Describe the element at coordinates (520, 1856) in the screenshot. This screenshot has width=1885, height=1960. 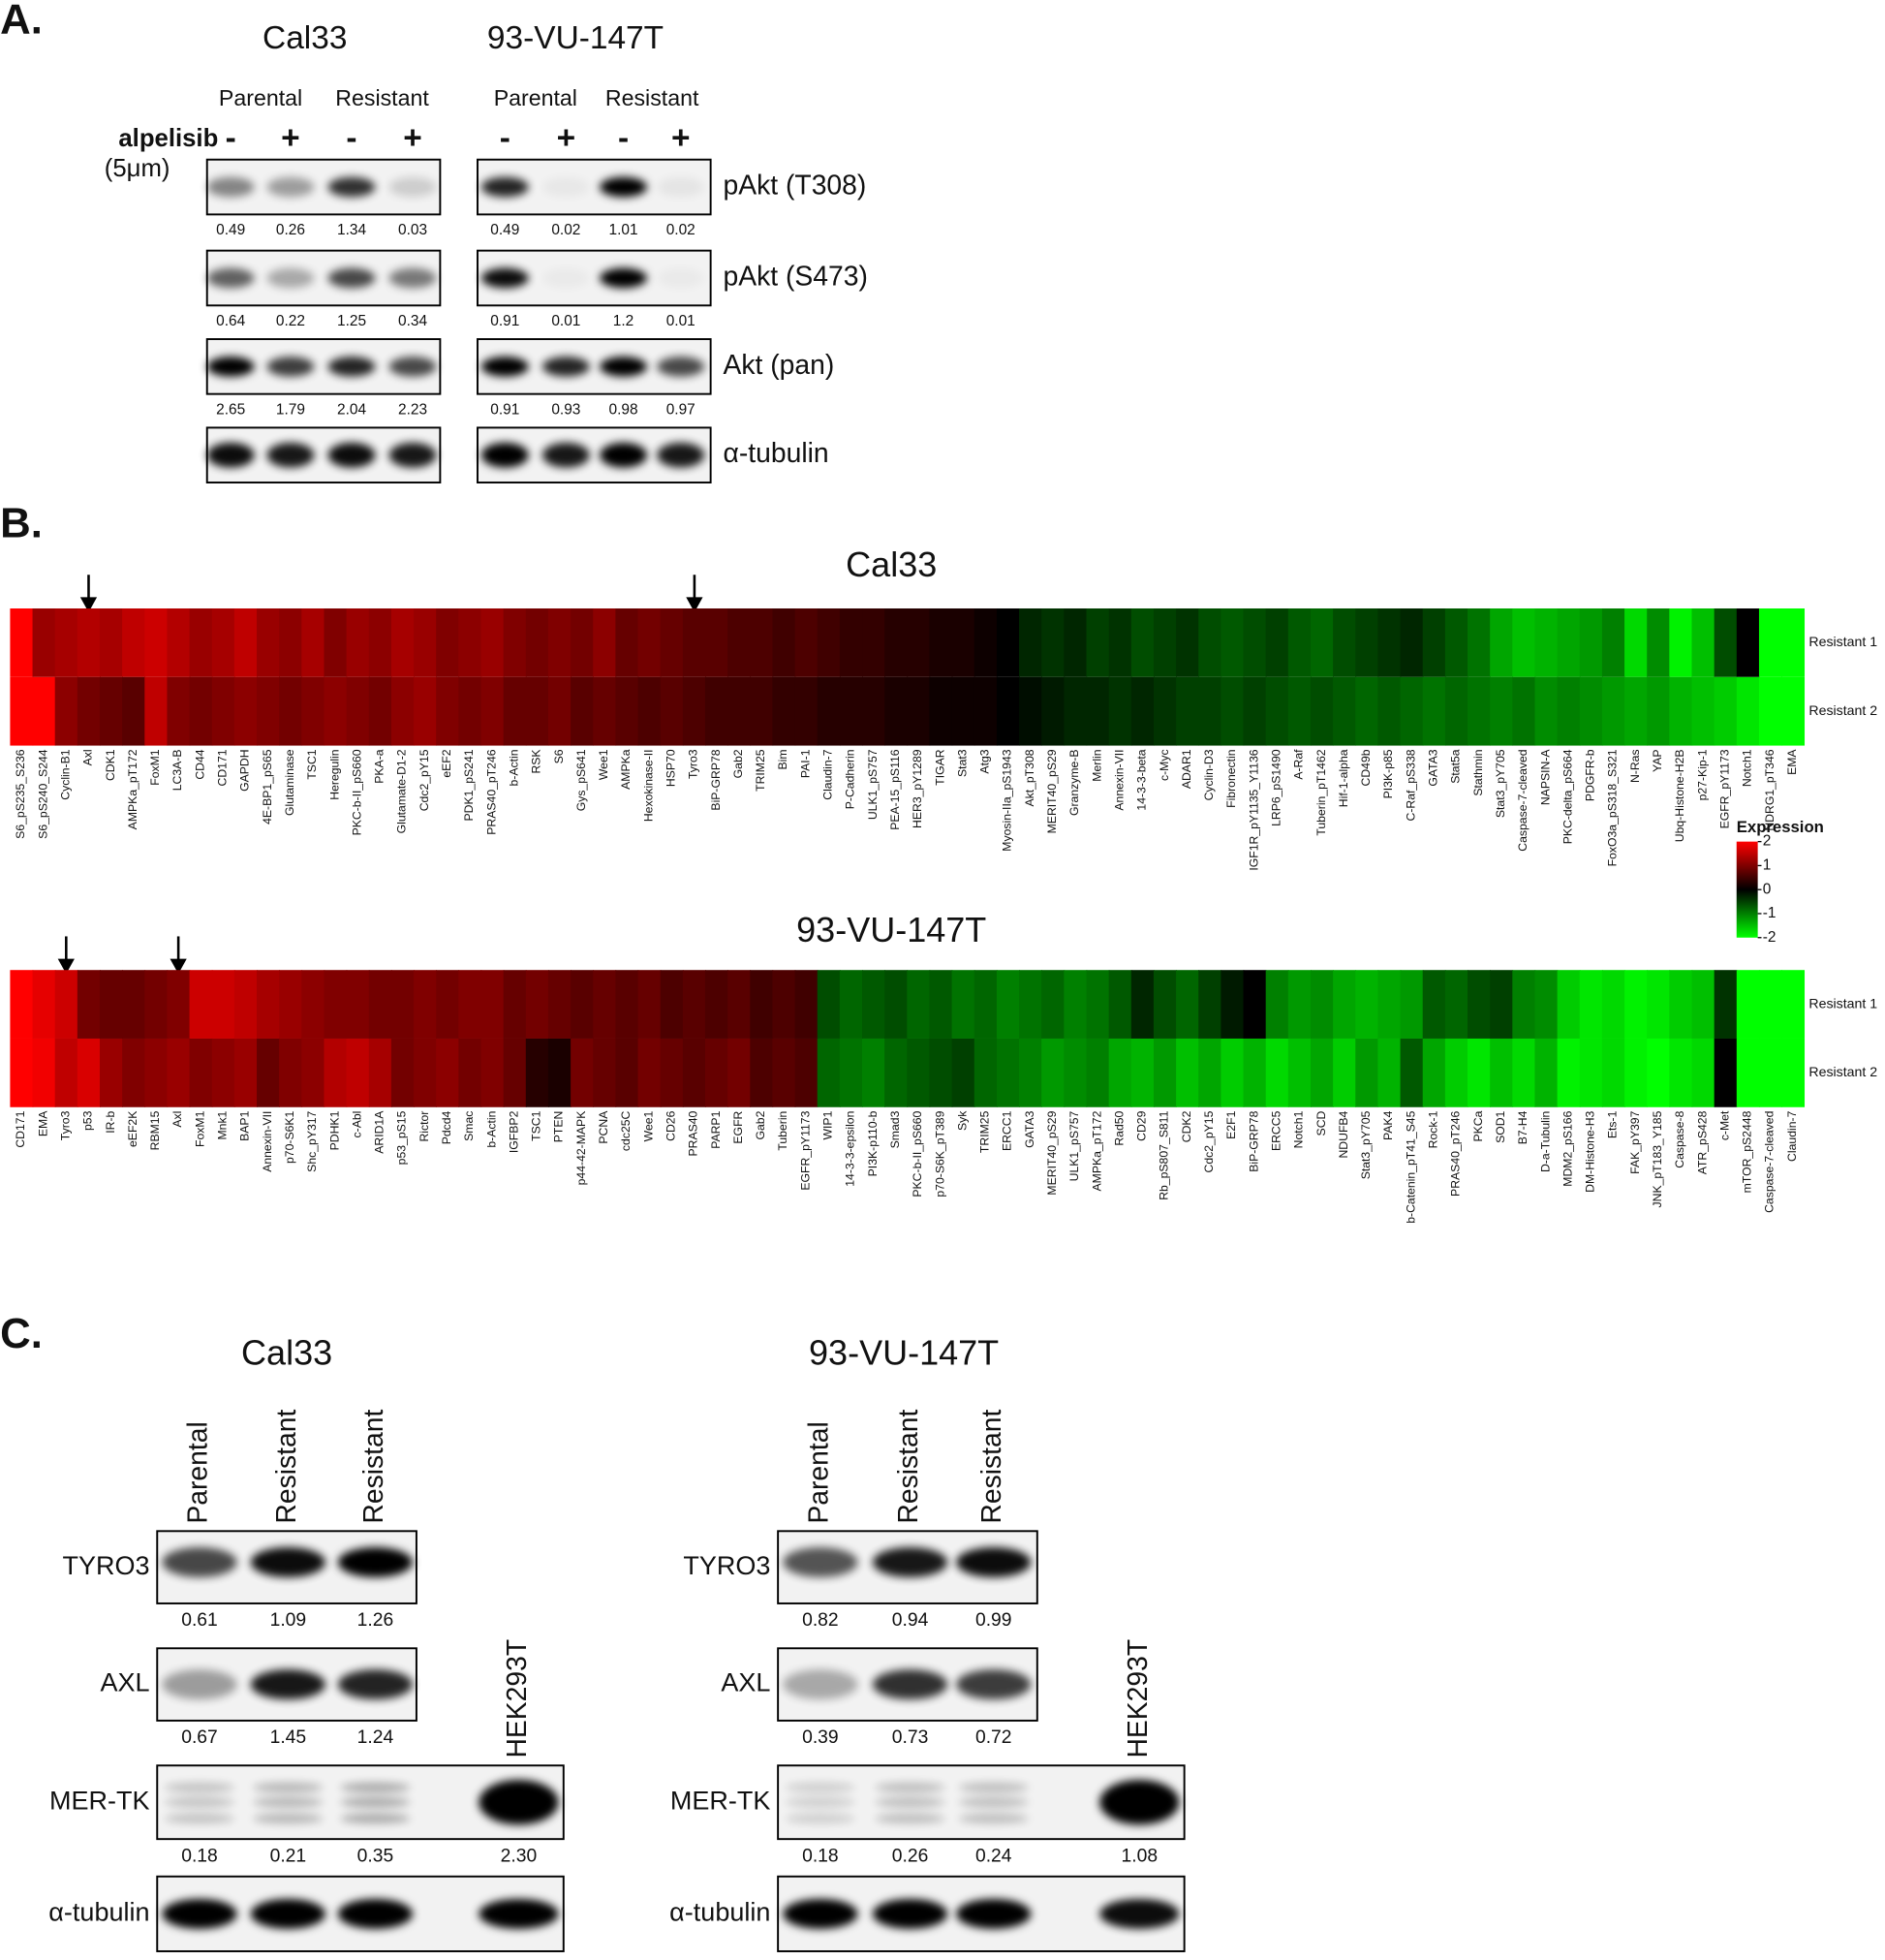
I see `quantification: 2.30` at that location.